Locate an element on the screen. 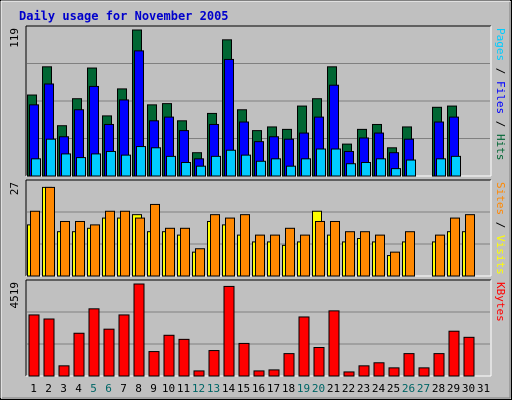 The width and height of the screenshot is (512, 404). x-tick-label-day-11: 11 is located at coordinates (183, 388).